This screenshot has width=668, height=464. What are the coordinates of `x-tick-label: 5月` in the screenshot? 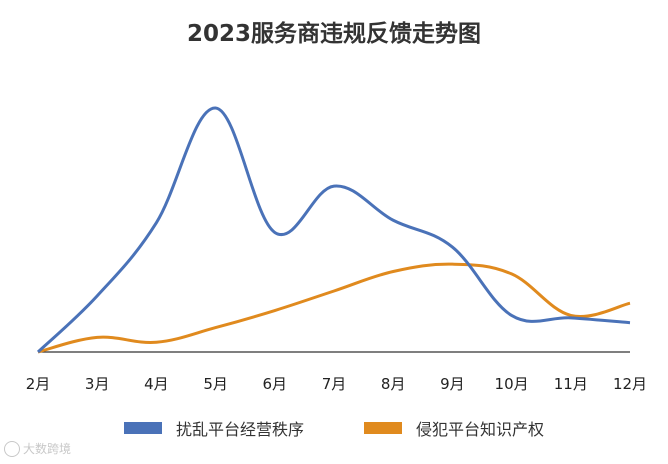 It's located at (215, 384).